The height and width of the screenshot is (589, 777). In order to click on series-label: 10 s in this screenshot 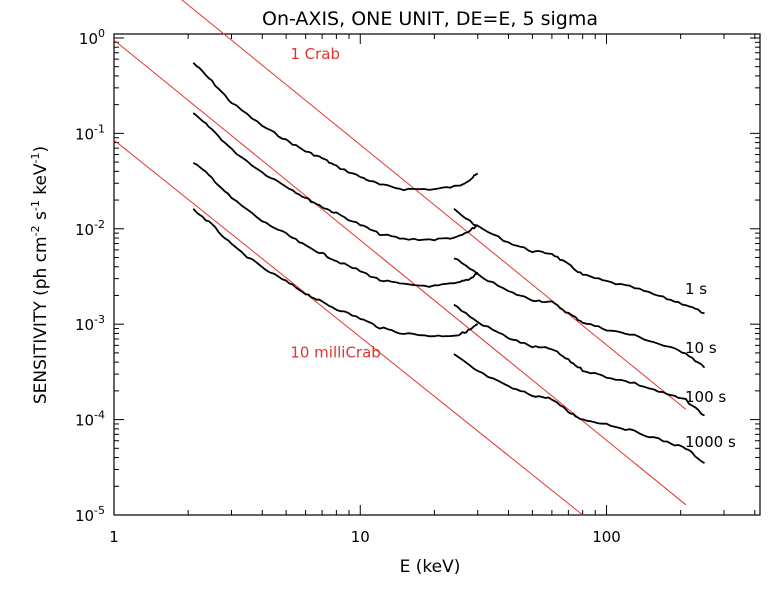, I will do `click(701, 348)`.